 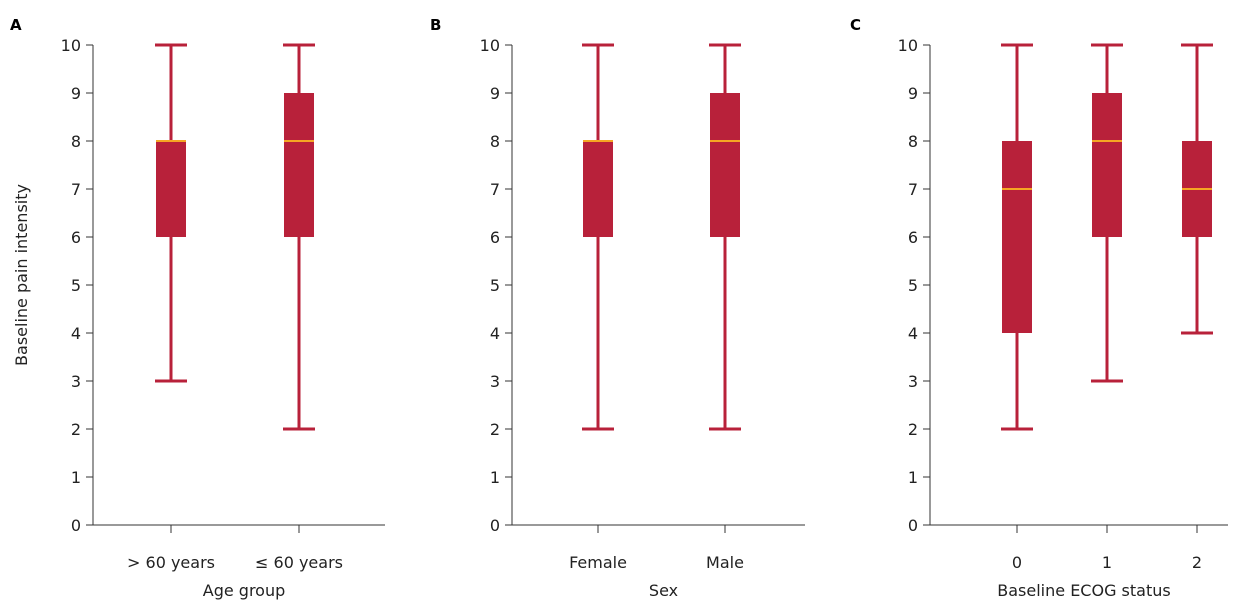 What do you see at coordinates (16, 25) in the screenshot?
I see `panel-label: A` at bounding box center [16, 25].